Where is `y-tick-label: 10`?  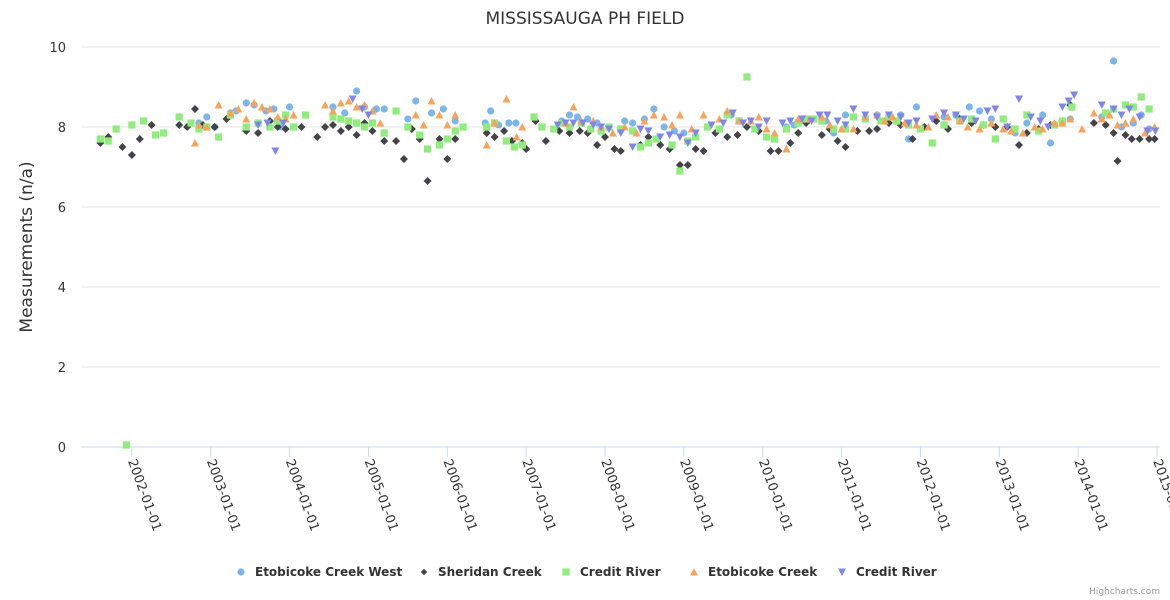
y-tick-label: 10 is located at coordinates (57, 48).